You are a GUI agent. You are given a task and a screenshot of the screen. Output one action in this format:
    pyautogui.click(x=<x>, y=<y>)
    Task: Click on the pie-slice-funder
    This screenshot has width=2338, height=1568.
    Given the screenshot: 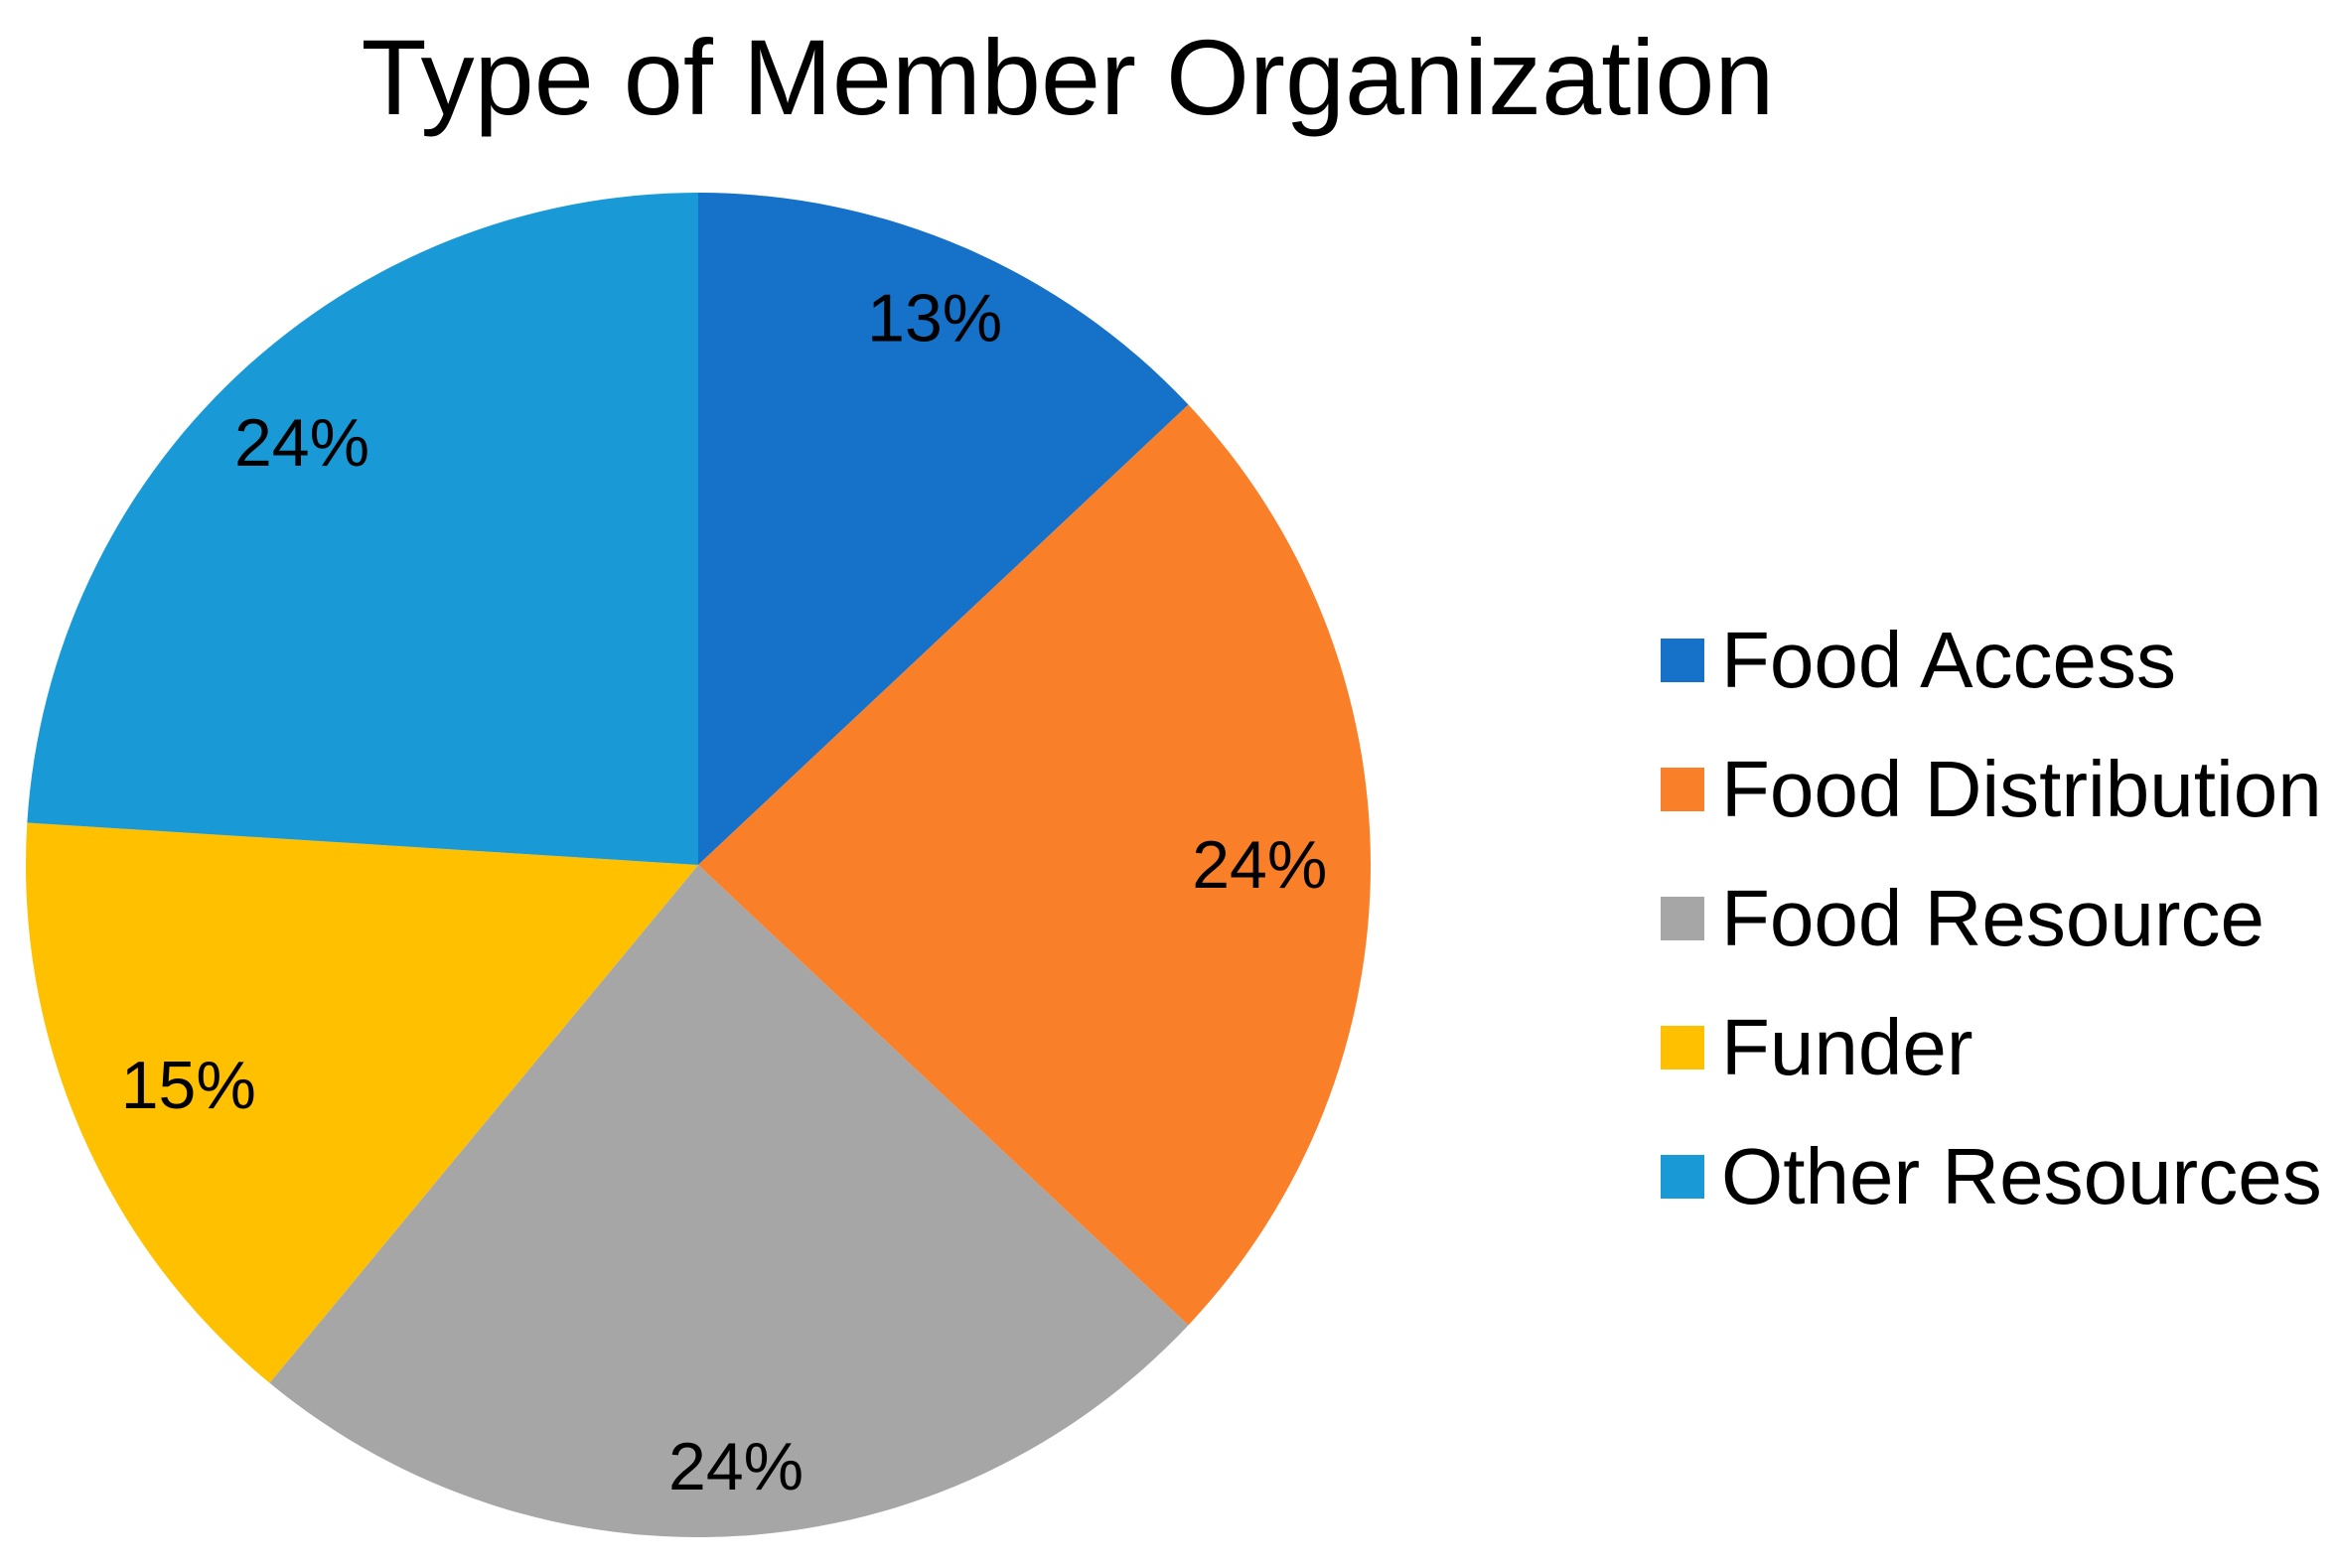 What is the action you would take?
    pyautogui.click(x=362, y=1102)
    